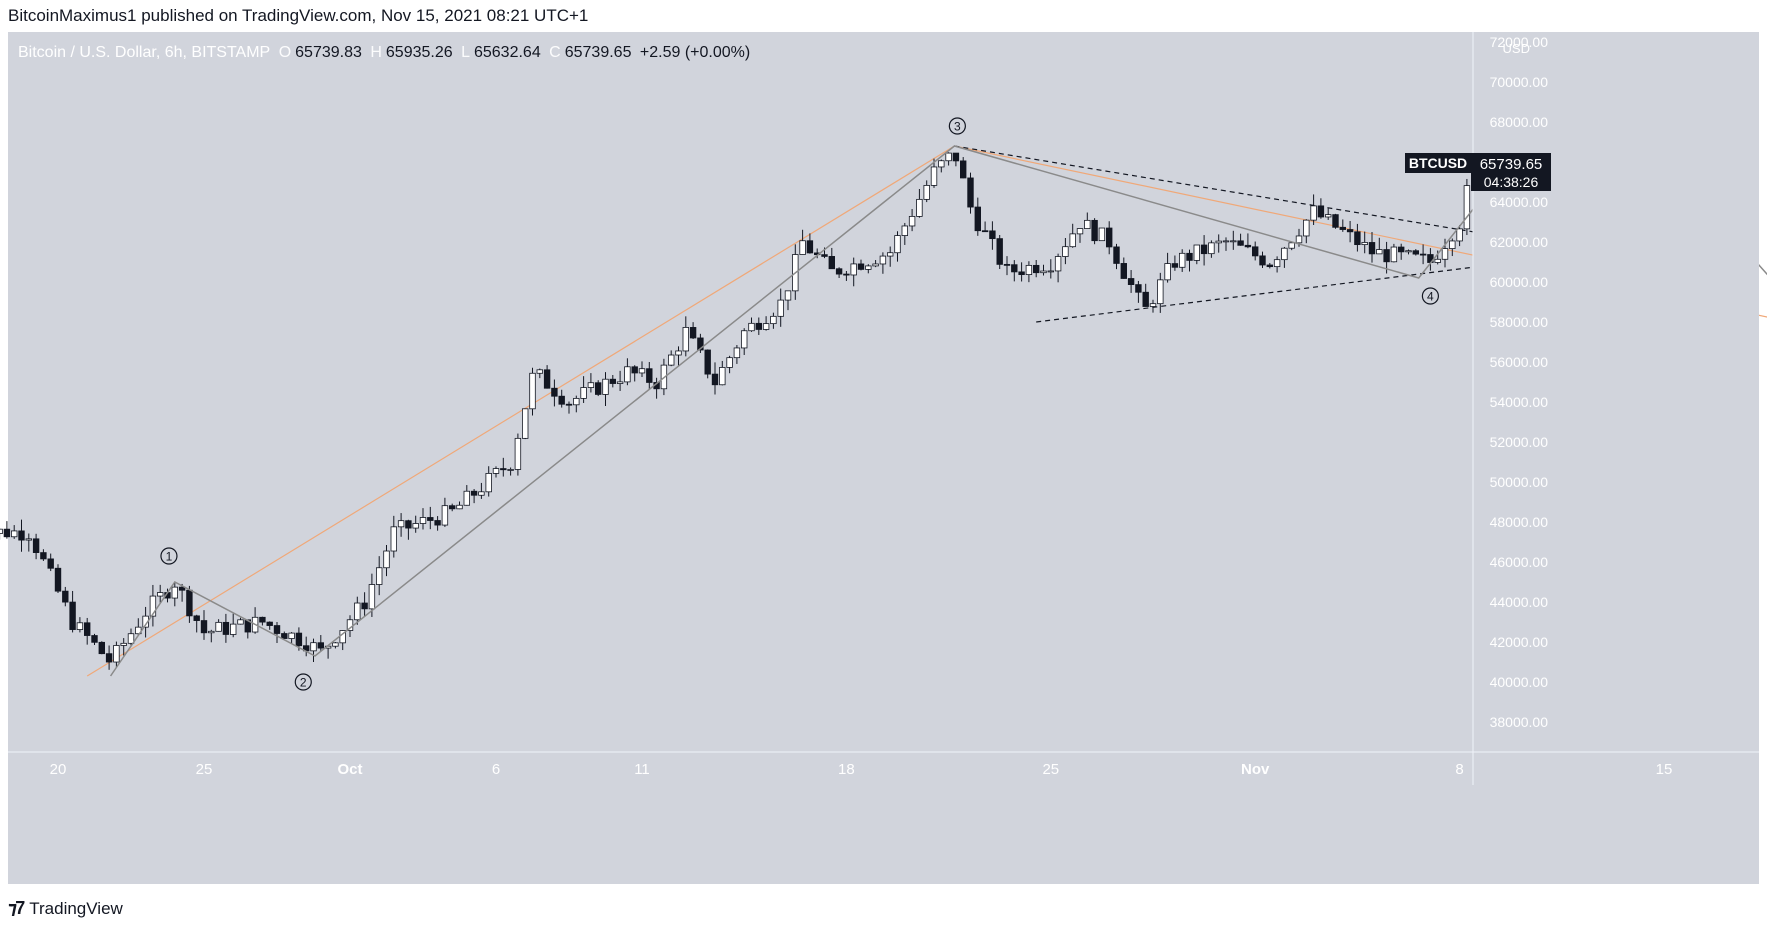 This screenshot has width=1767, height=925. I want to click on wave-label: 3, so click(957, 127).